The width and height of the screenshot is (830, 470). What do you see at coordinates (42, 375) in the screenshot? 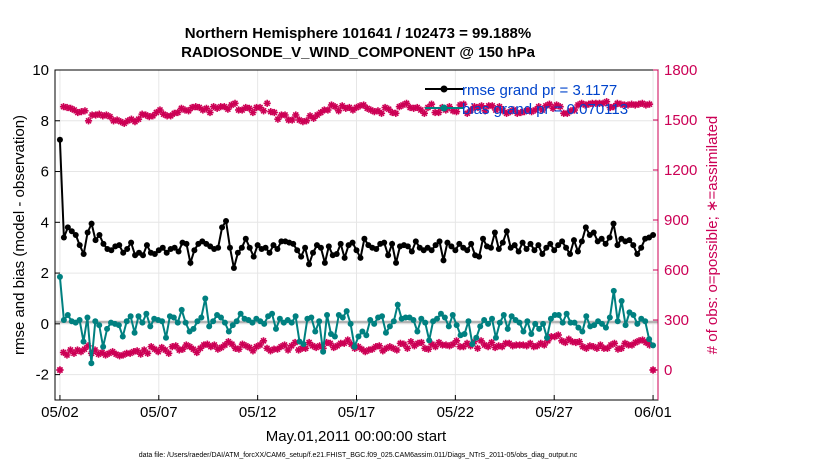
I see `left-y-tick-label: -2` at bounding box center [42, 375].